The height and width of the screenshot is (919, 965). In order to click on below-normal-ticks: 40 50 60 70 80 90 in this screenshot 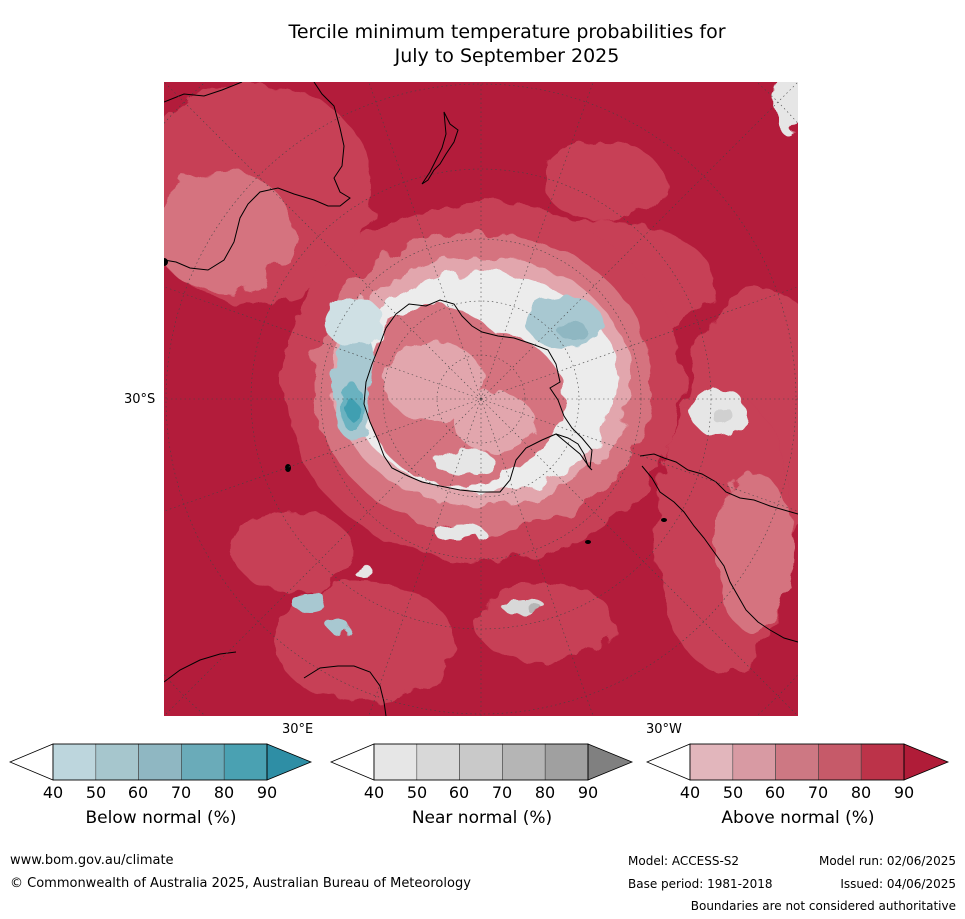, I will do `click(161, 793)`.